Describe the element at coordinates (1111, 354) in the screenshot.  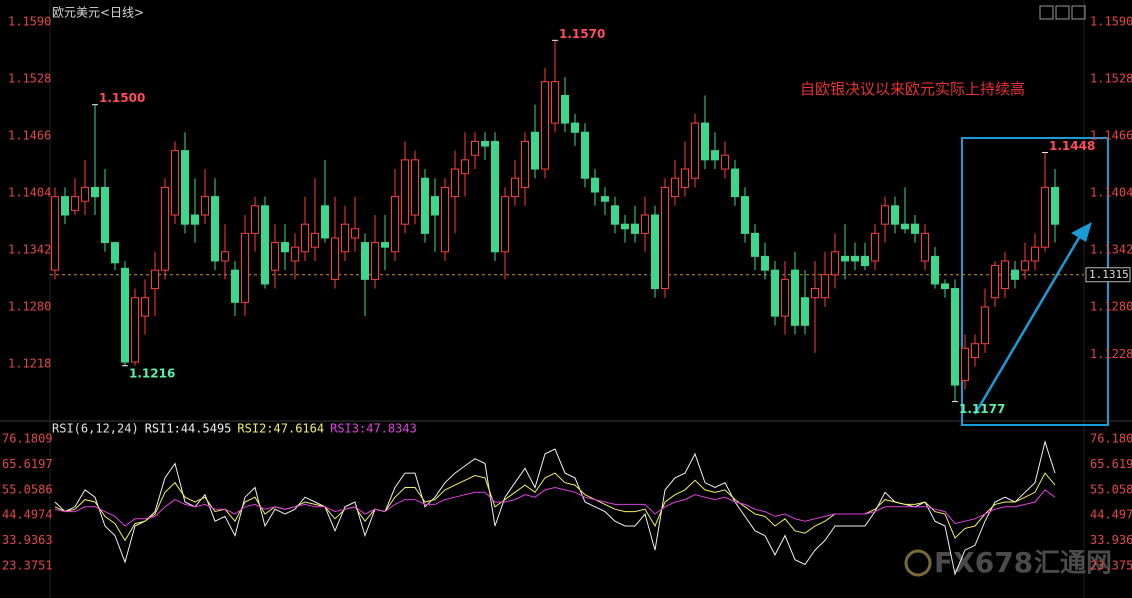
I see `y2-tick-label: 1.1228` at that location.